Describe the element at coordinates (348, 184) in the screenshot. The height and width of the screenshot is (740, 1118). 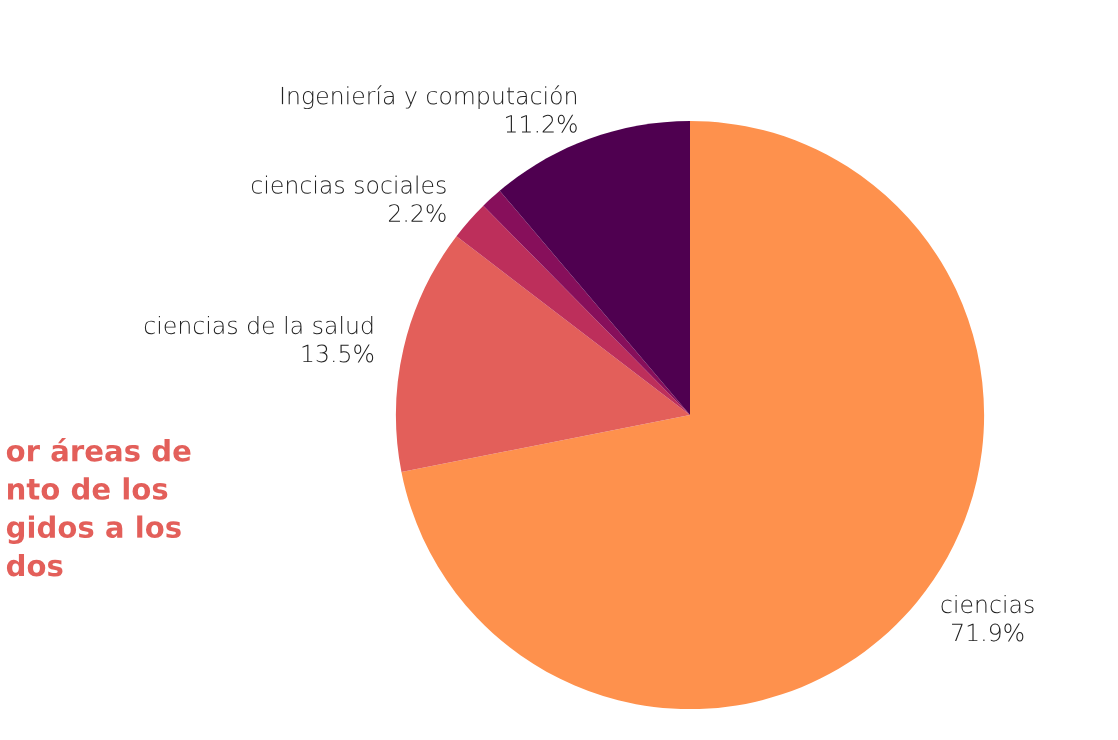
I see `slice-label: ciencias sociales` at that location.